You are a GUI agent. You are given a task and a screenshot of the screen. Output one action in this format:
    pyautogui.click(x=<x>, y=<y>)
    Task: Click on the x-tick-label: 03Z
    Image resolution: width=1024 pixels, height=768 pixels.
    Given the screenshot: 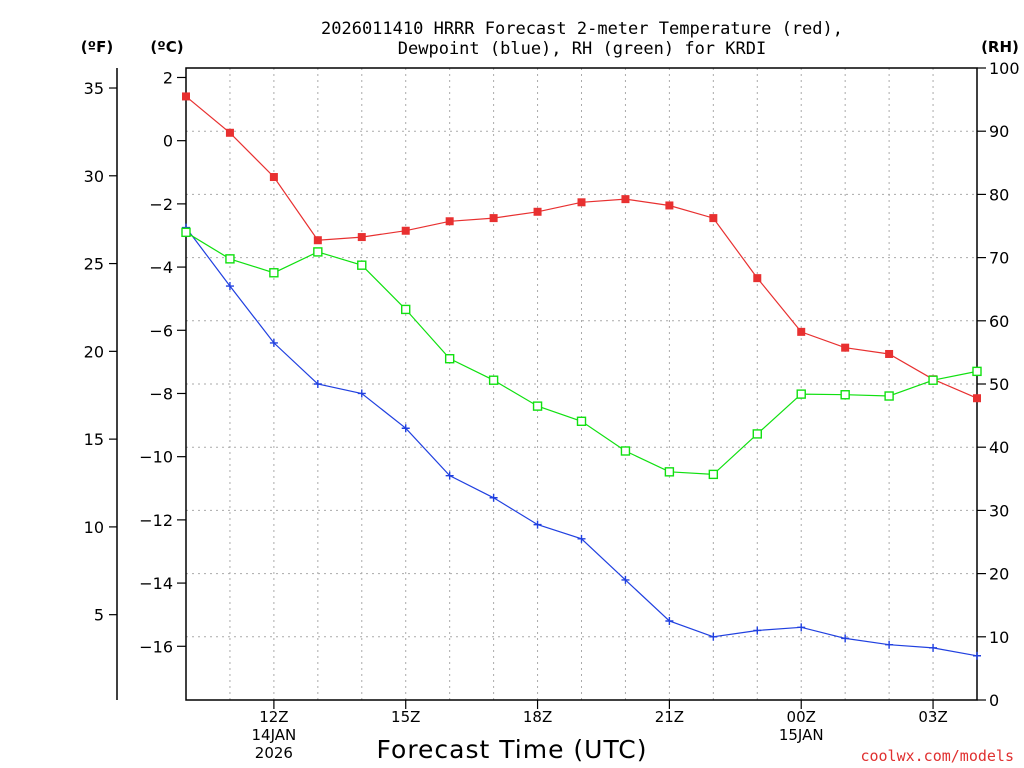 What is the action you would take?
    pyautogui.click(x=932, y=717)
    